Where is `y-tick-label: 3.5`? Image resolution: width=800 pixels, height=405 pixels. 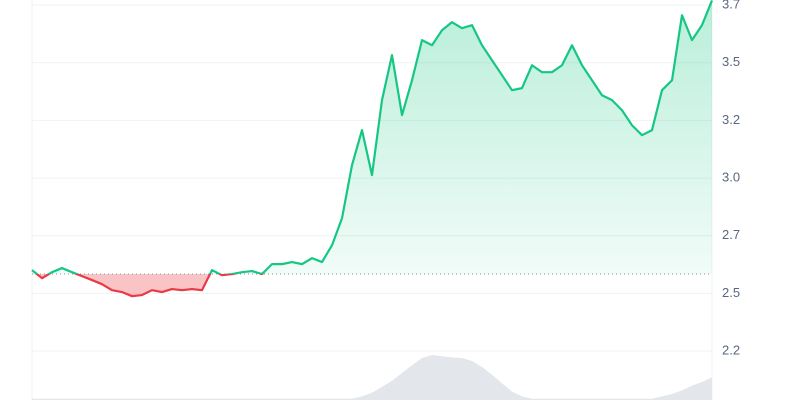
y-tick-label: 3.5 is located at coordinates (731, 61).